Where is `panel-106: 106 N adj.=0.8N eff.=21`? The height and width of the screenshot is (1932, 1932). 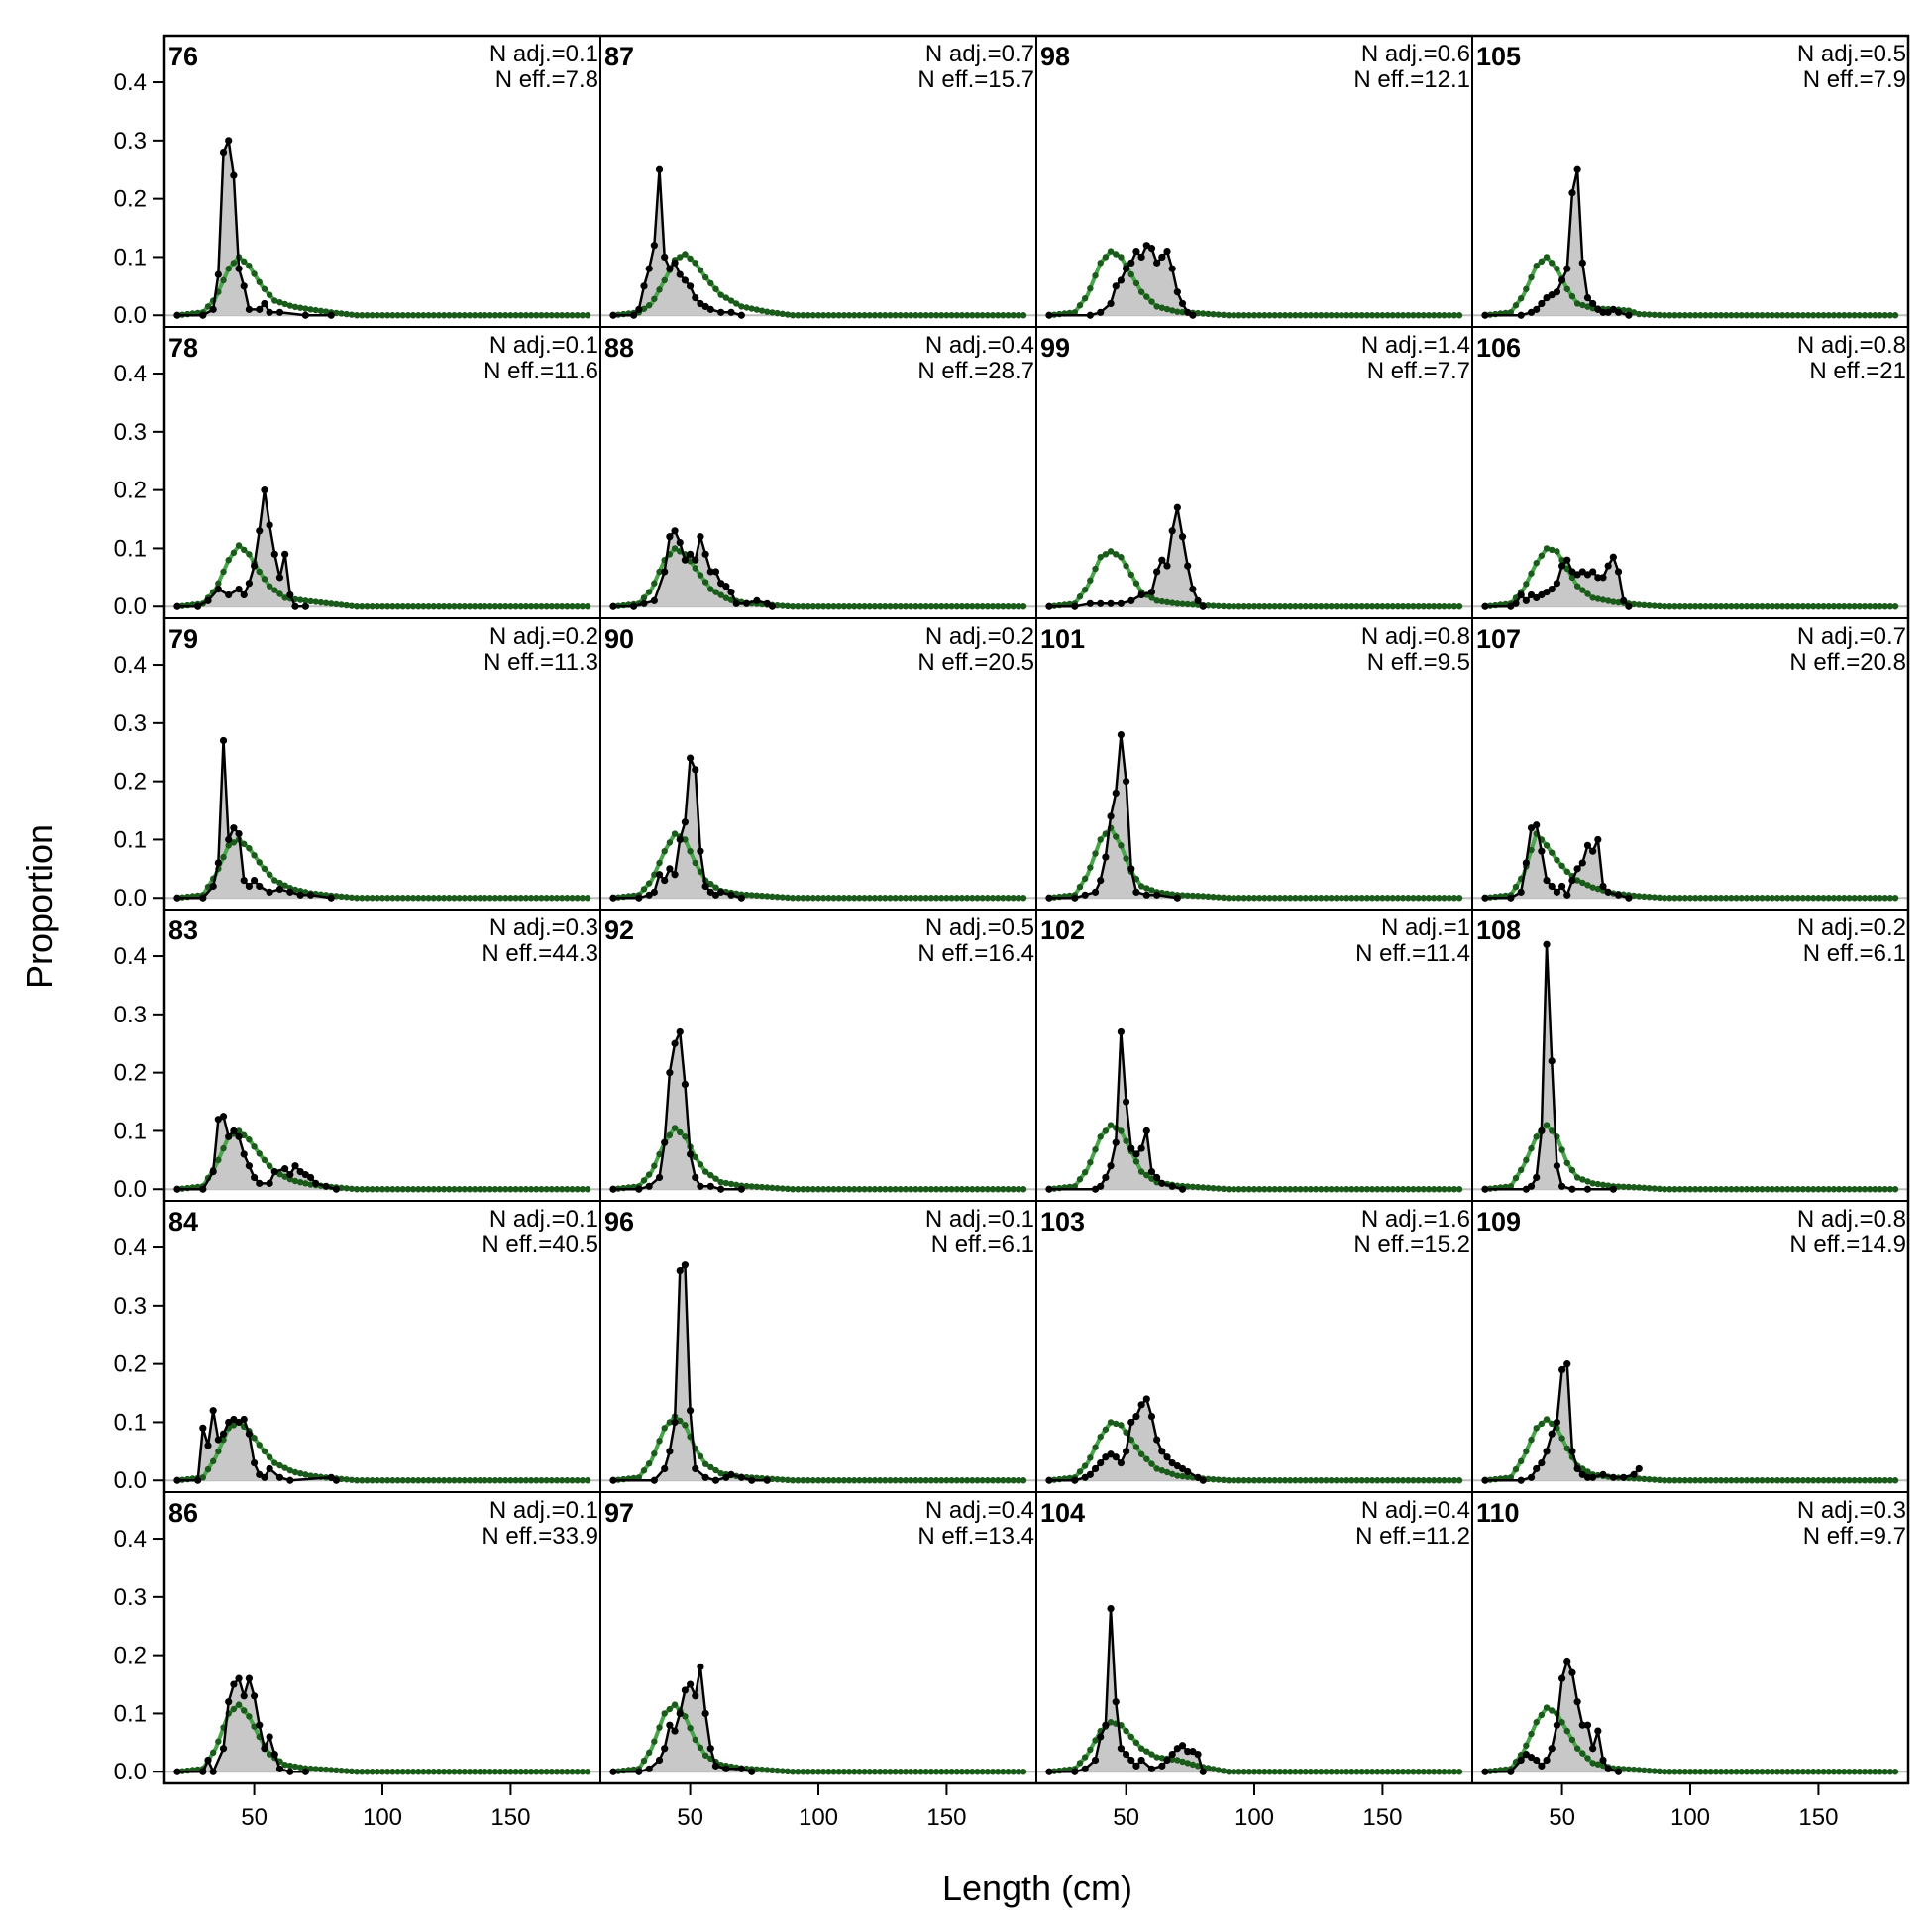 panel-106: 106 N adj.=0.8N eff.=21 is located at coordinates (1690, 472).